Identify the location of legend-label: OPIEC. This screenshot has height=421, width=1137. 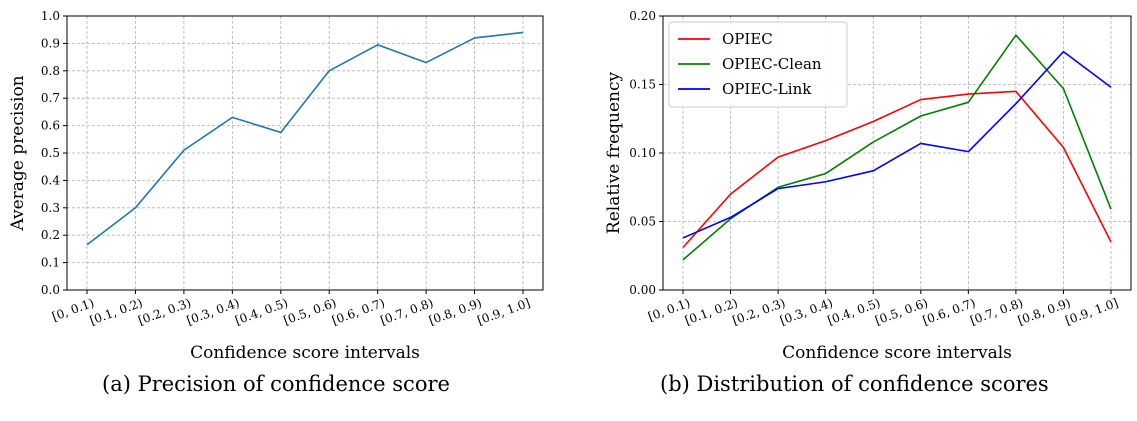
(747, 39).